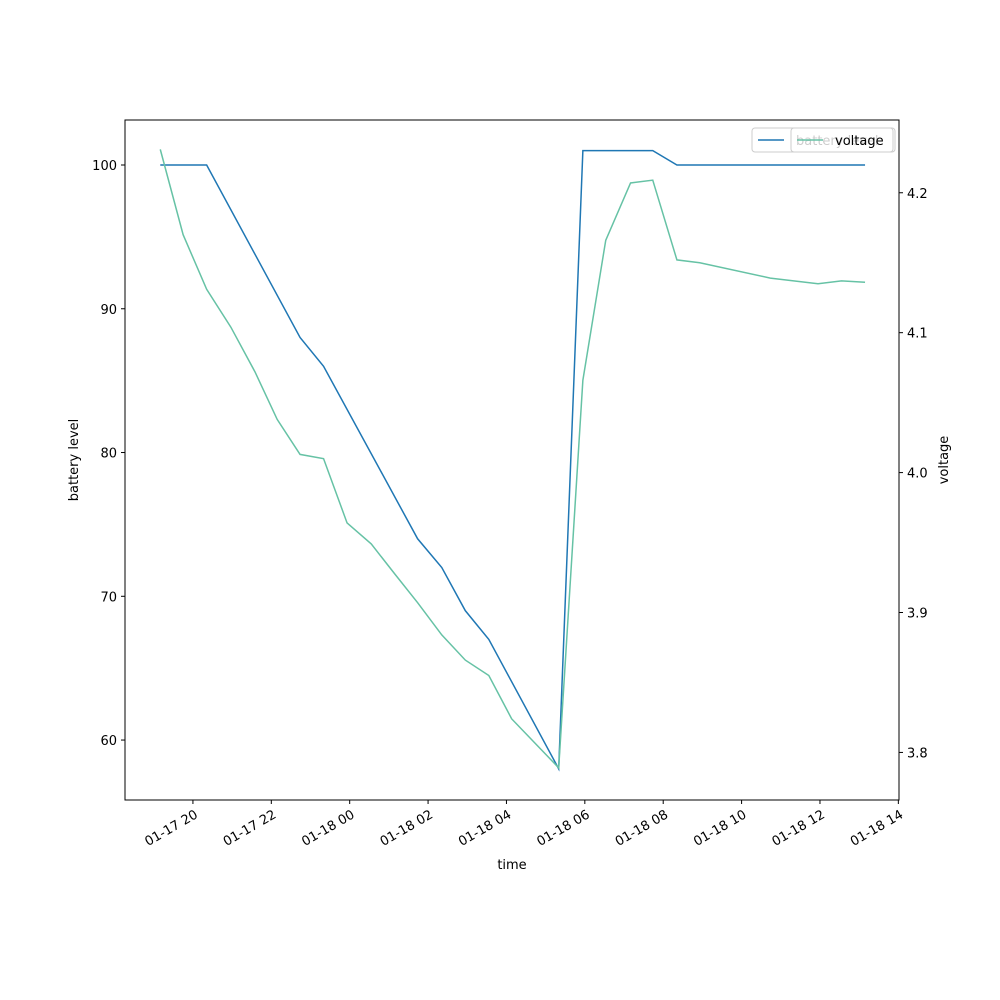 The image size is (1000, 1000). Describe the element at coordinates (917, 614) in the screenshot. I see `y2-tick-label: 3.9` at that location.